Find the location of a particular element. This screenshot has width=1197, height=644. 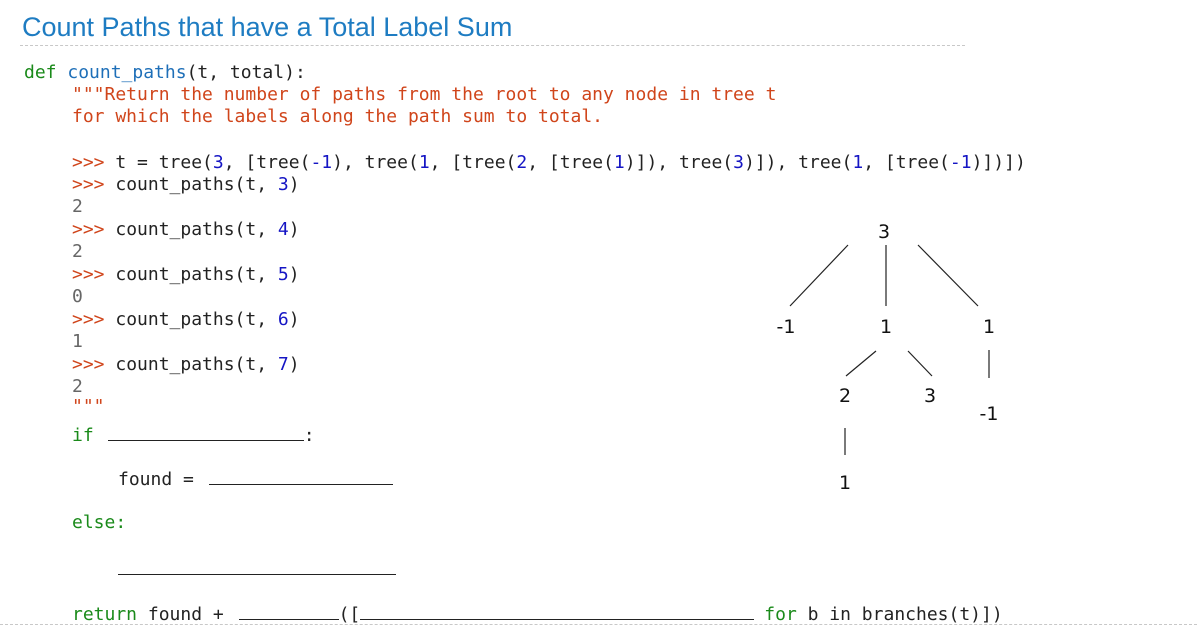

example-call: >>> count_paths(t, 6) is located at coordinates (186, 320).